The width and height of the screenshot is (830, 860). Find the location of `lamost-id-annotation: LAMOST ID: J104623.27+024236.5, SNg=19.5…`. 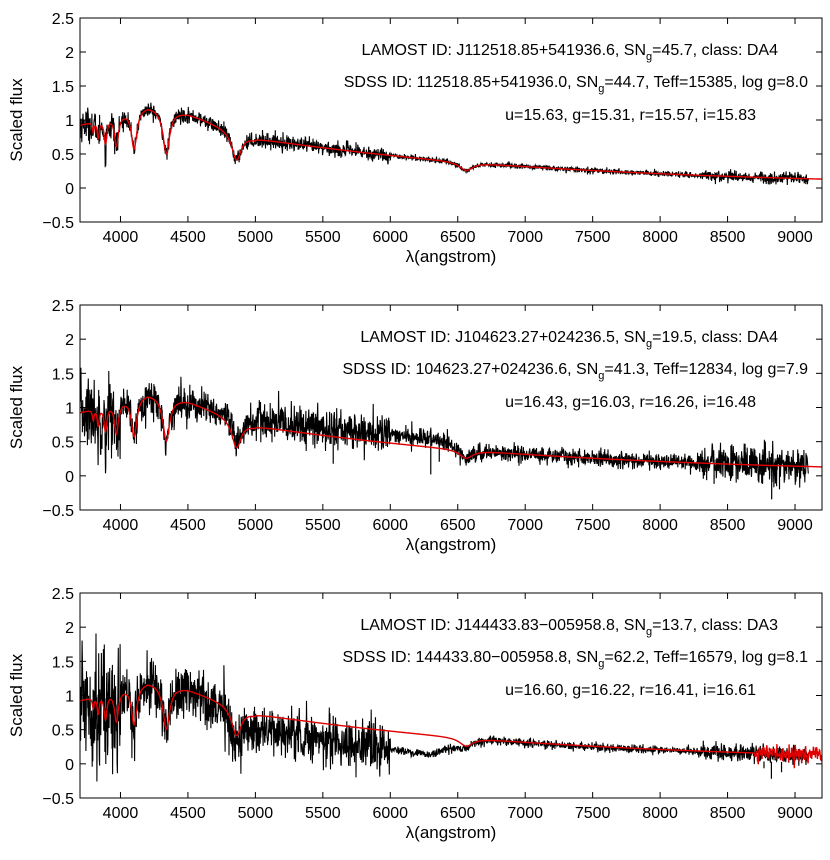

lamost-id-annotation: LAMOST ID: J104623.27+024236.5, SNg=19.5… is located at coordinates (569, 339).